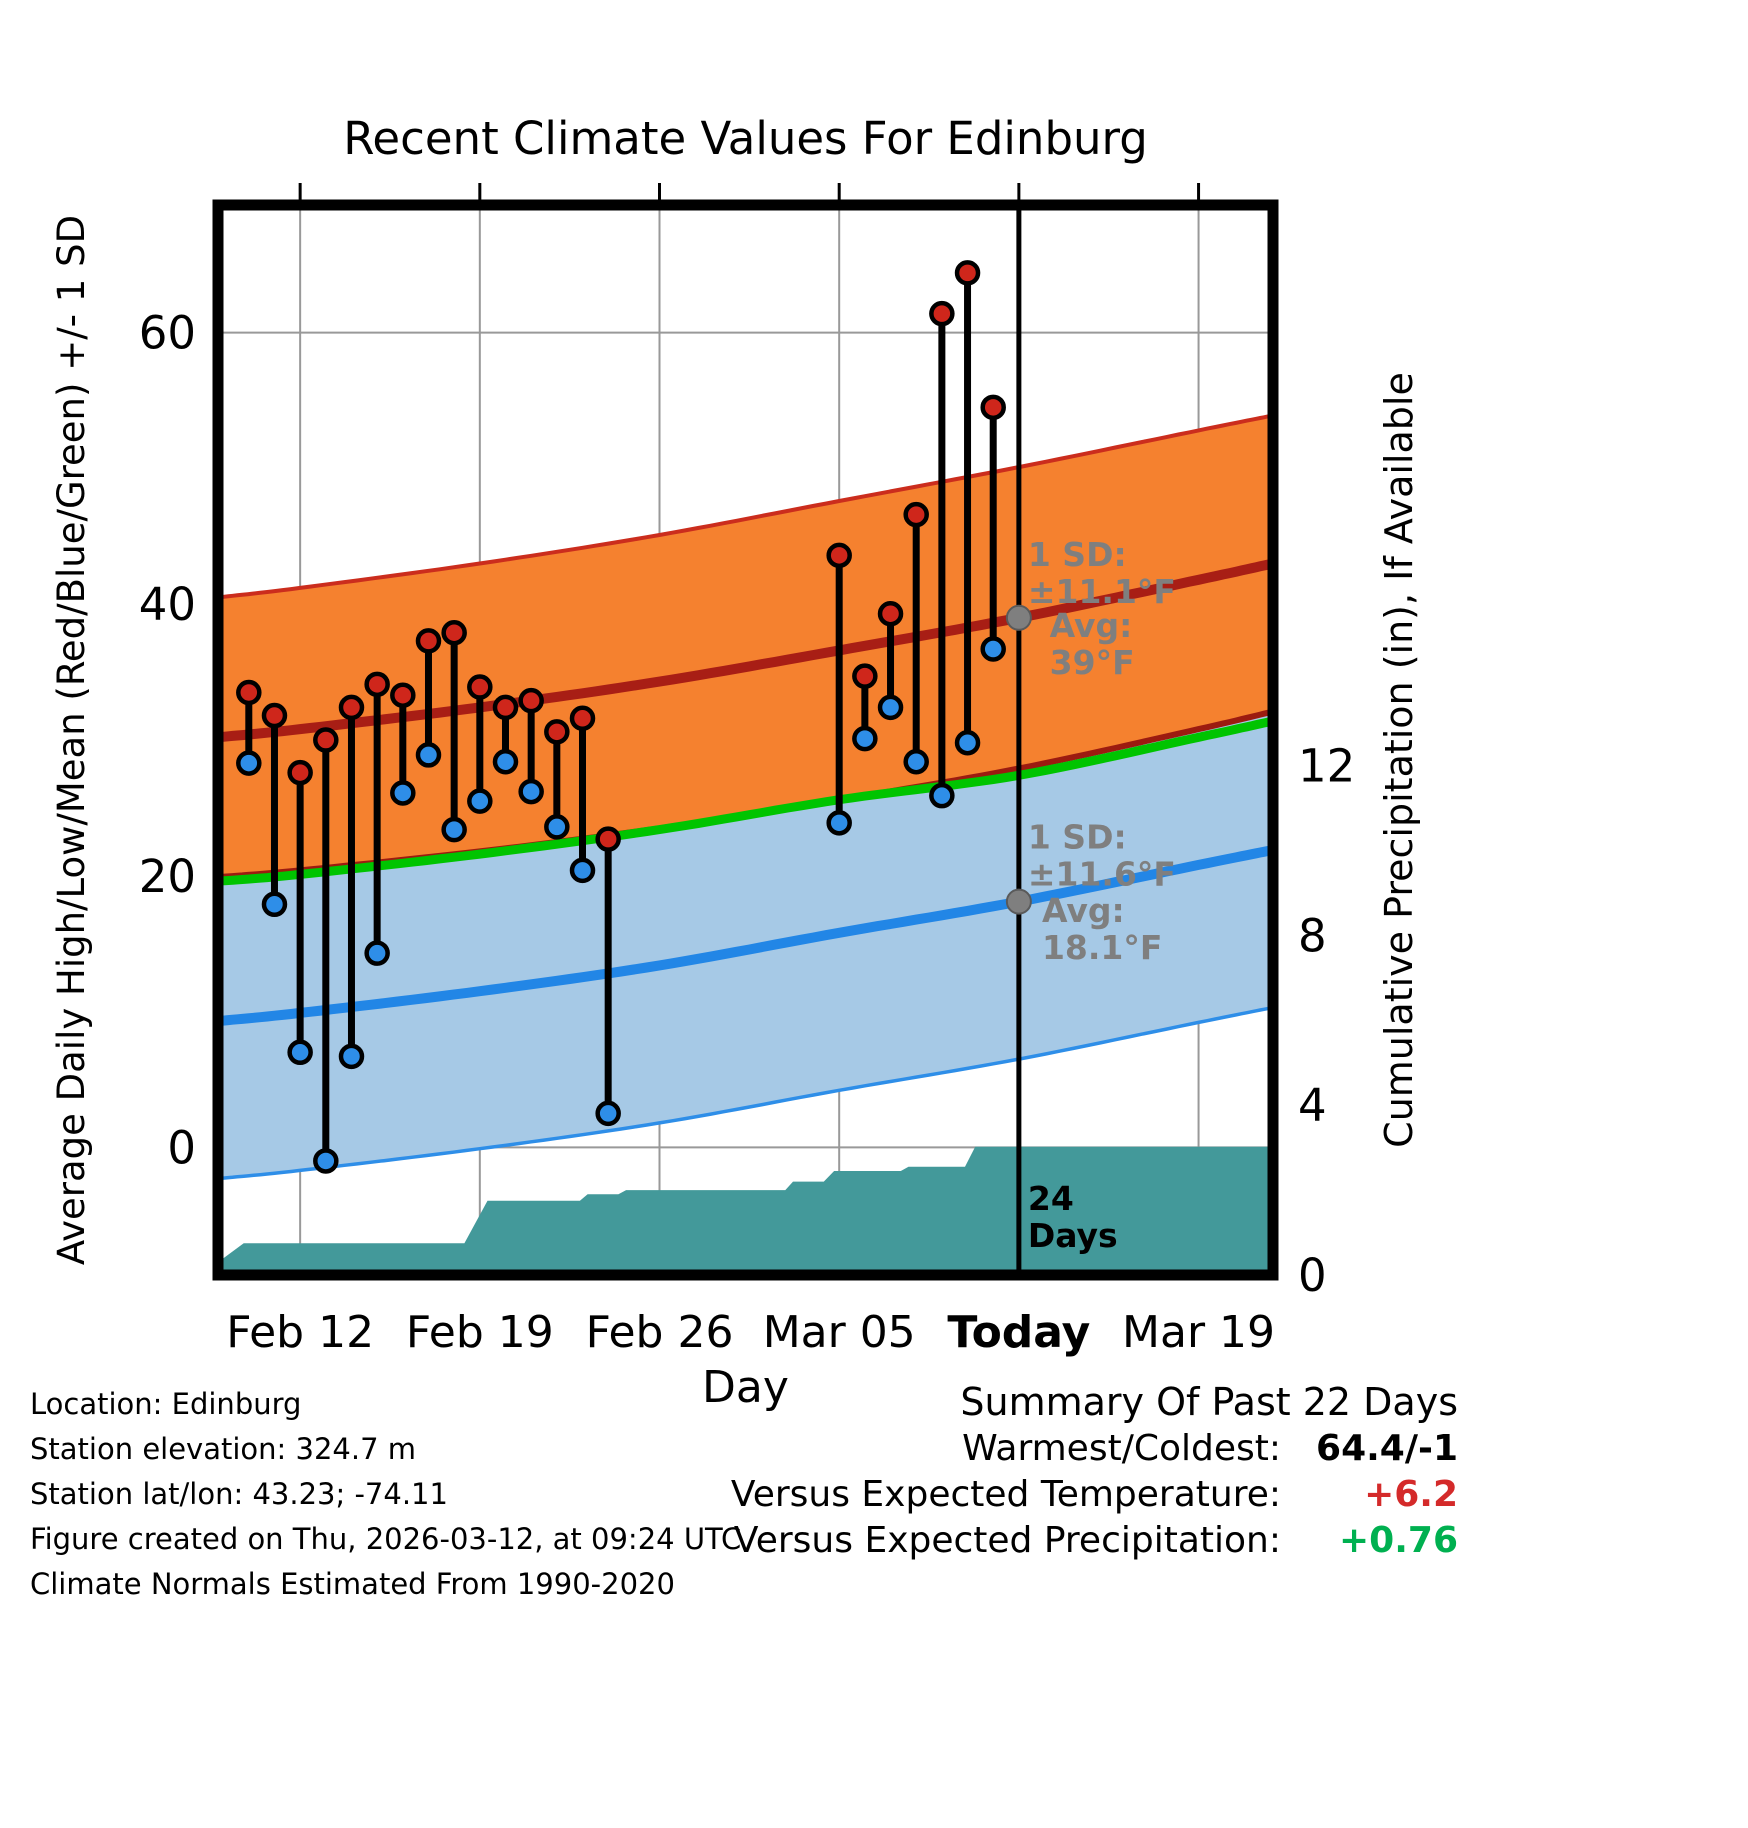 This screenshot has height=1828, width=1748. What do you see at coordinates (745, 1387) in the screenshot?
I see `x-axis-title: Day` at bounding box center [745, 1387].